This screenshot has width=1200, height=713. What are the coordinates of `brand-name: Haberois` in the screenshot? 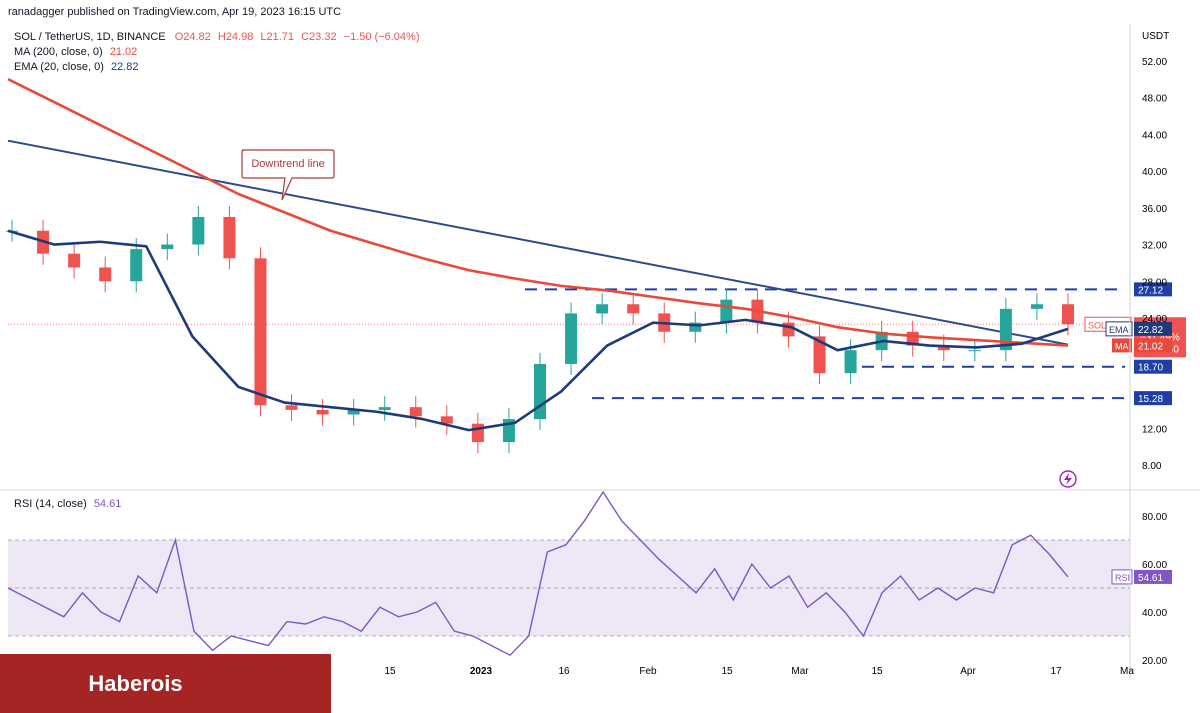 It's located at (135, 683).